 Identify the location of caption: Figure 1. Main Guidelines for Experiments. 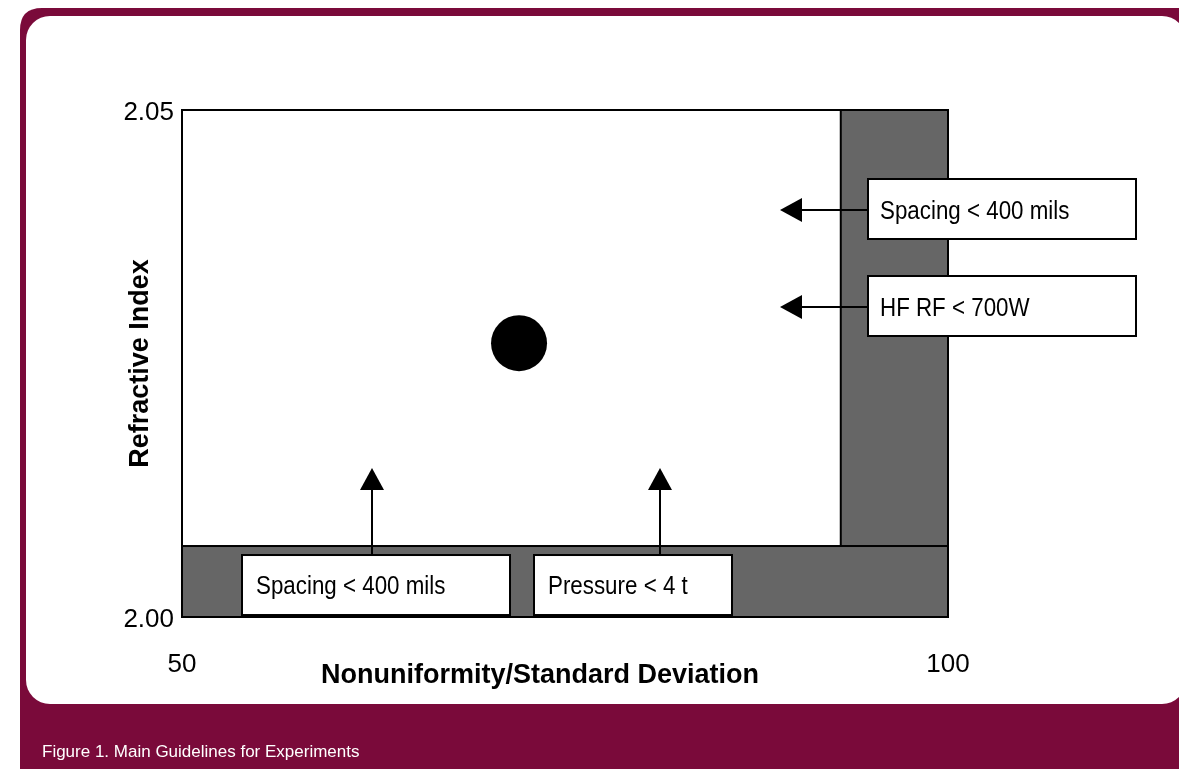
(201, 751).